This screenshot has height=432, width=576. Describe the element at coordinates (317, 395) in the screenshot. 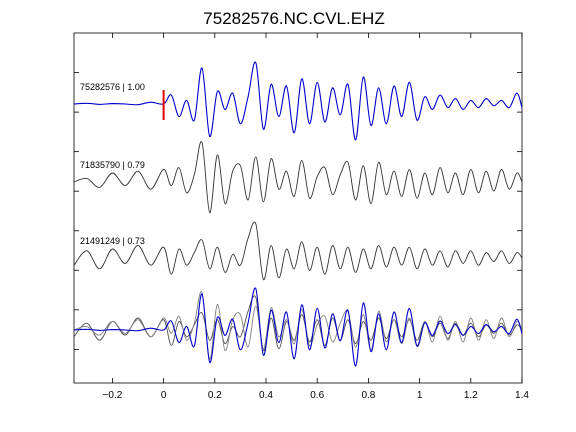

I see `x-tick-label: 0.6` at that location.